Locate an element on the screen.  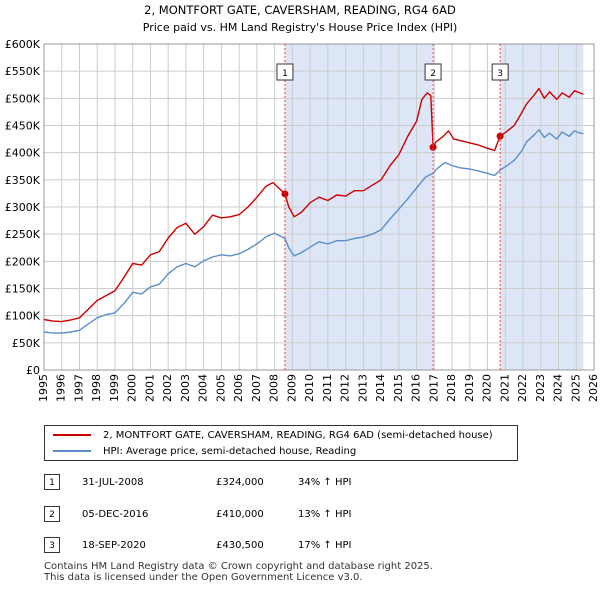
x-tick-label: 2007 is located at coordinates (256, 388).